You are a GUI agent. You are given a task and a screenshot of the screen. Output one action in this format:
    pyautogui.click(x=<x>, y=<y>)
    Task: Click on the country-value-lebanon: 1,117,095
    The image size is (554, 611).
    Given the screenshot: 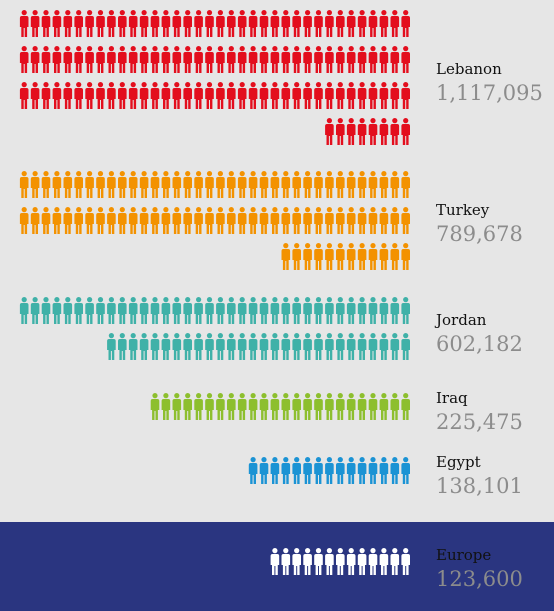 What is the action you would take?
    pyautogui.click(x=489, y=93)
    